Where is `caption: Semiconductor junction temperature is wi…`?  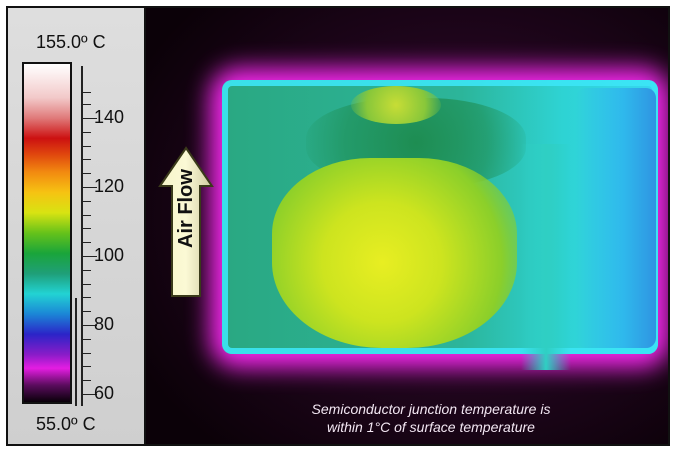
caption: Semiconductor junction temperature is wi… is located at coordinates (431, 418).